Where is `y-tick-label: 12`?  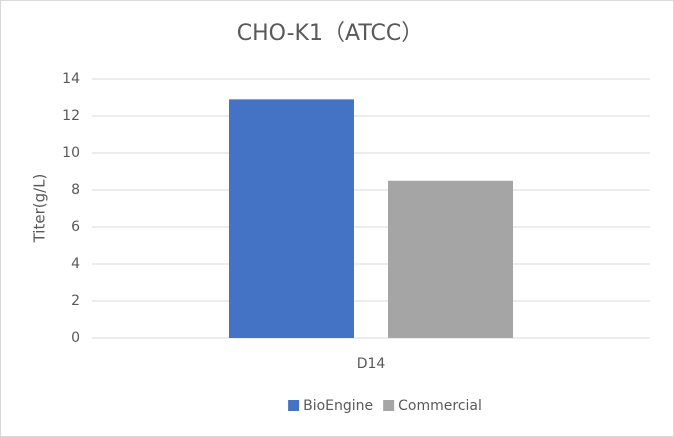
y-tick-label: 12 is located at coordinates (71, 116).